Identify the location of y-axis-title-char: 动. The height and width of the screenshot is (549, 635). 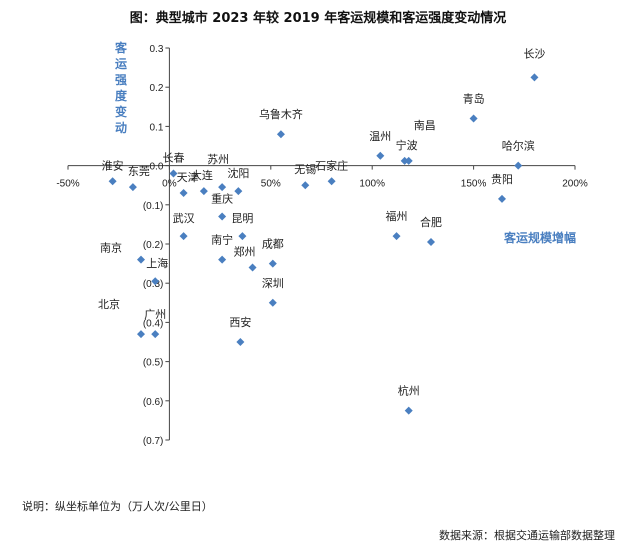
(121, 128).